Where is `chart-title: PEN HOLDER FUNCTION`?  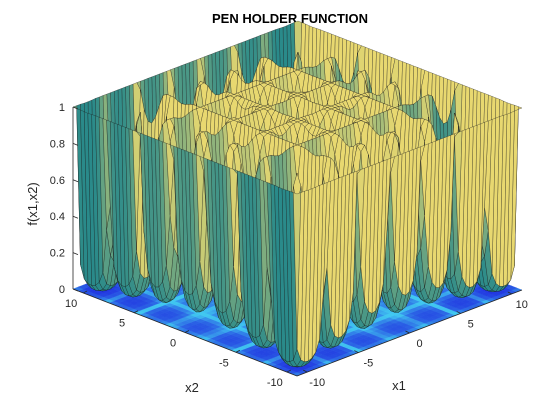
chart-title: PEN HOLDER FUNCTION is located at coordinates (290, 18).